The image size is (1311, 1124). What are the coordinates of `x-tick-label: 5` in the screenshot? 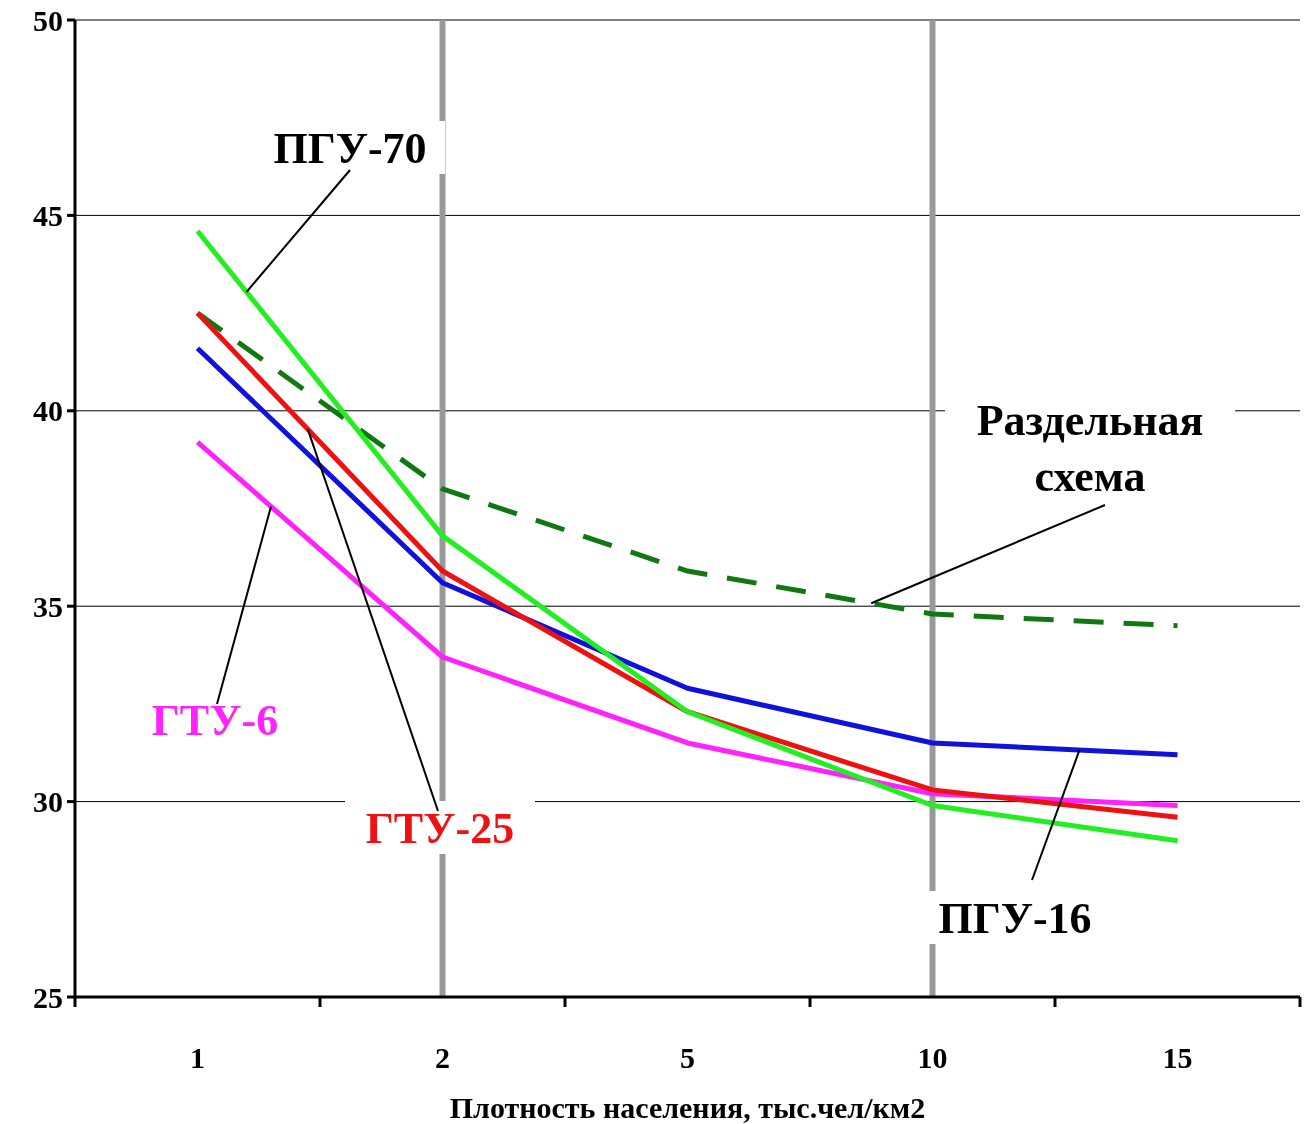 It's located at (687, 1057).